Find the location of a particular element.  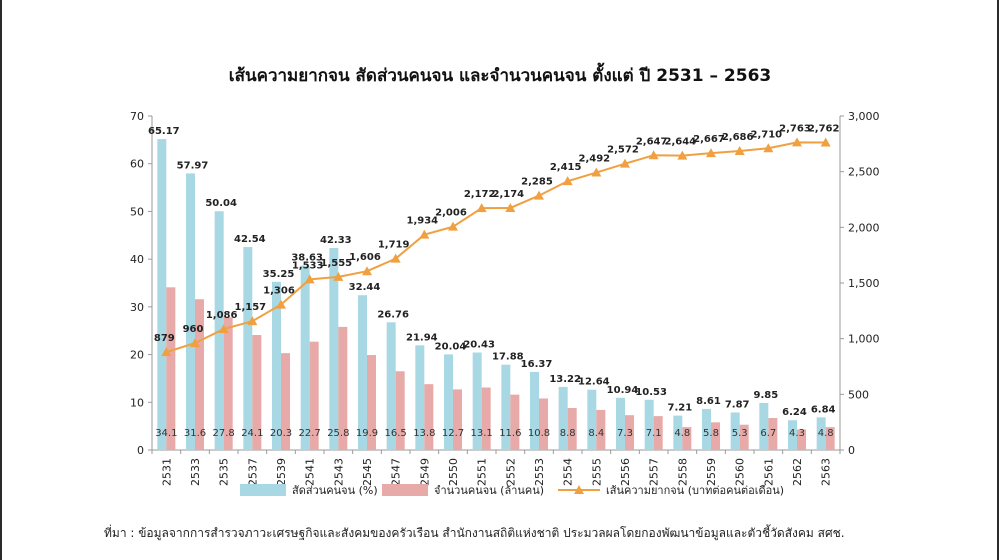

legend-swatch-poverty-ratio is located at coordinates (263, 490).